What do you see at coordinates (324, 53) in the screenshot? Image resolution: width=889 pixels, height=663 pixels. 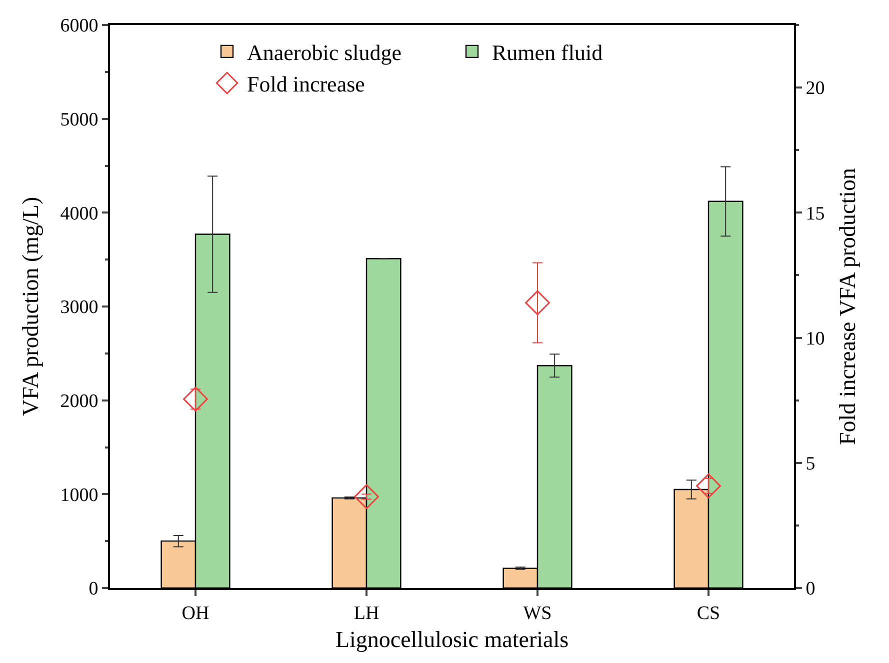 I see `legend-label: Anaerobic sludge` at bounding box center [324, 53].